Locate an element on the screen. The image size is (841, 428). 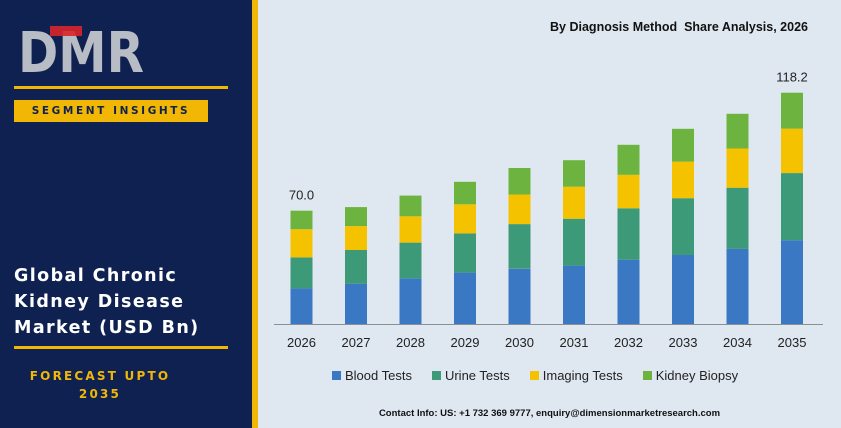
legend-item: Kidney Biopsy is located at coordinates (690, 375).